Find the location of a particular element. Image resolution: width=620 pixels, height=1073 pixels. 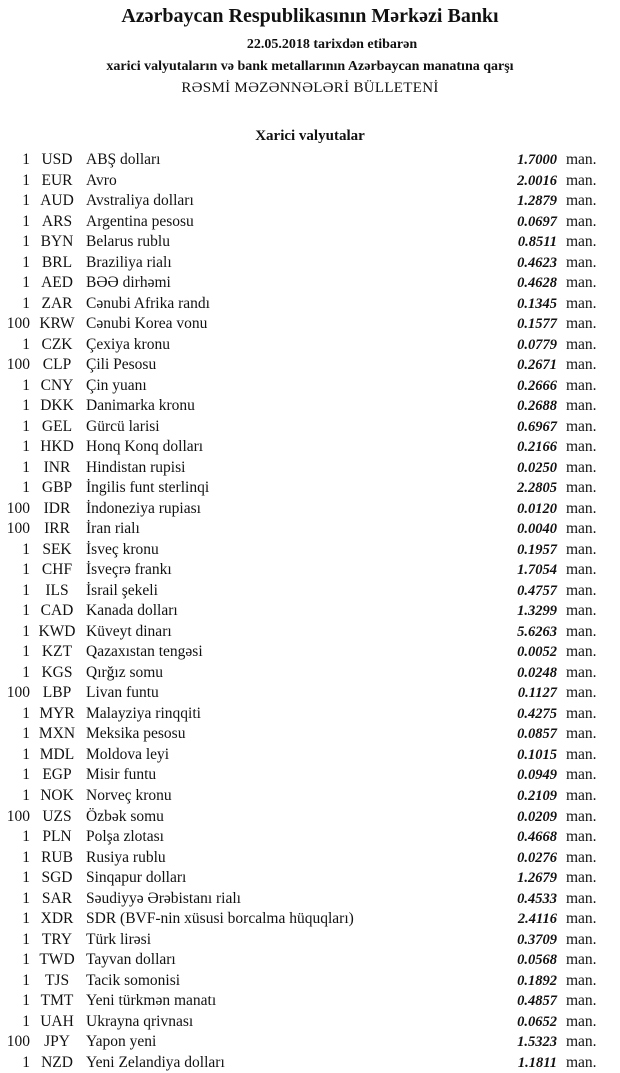

currency-name: Norveç kronu is located at coordinates (129, 795).